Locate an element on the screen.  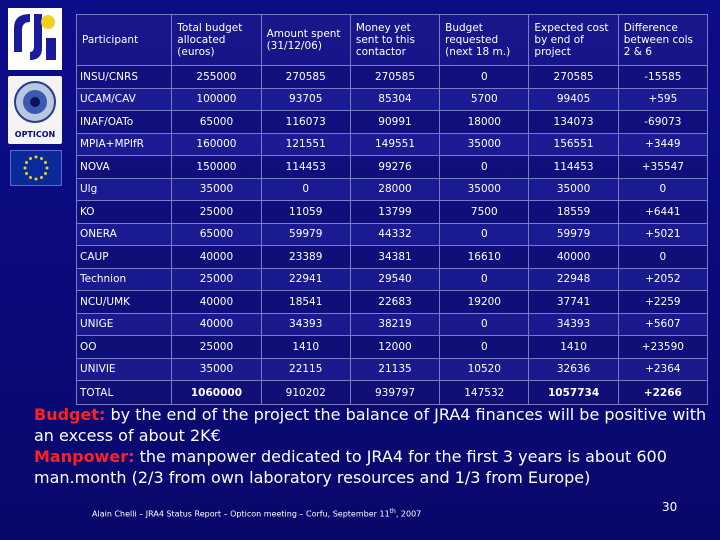
cell-total-budget: 150000 is located at coordinates (216, 167).